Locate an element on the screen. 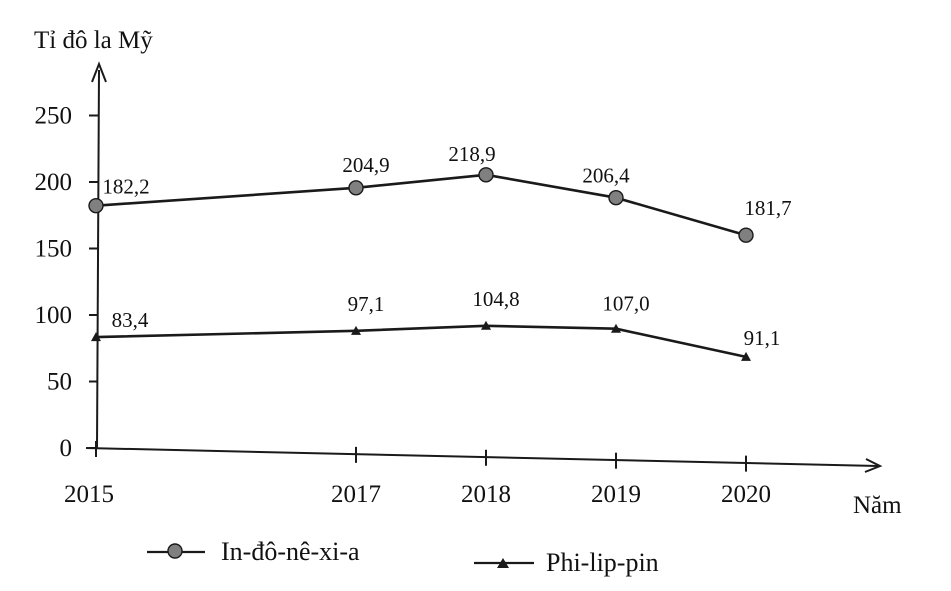 The width and height of the screenshot is (951, 591). data-label: 218,9 is located at coordinates (471, 154).